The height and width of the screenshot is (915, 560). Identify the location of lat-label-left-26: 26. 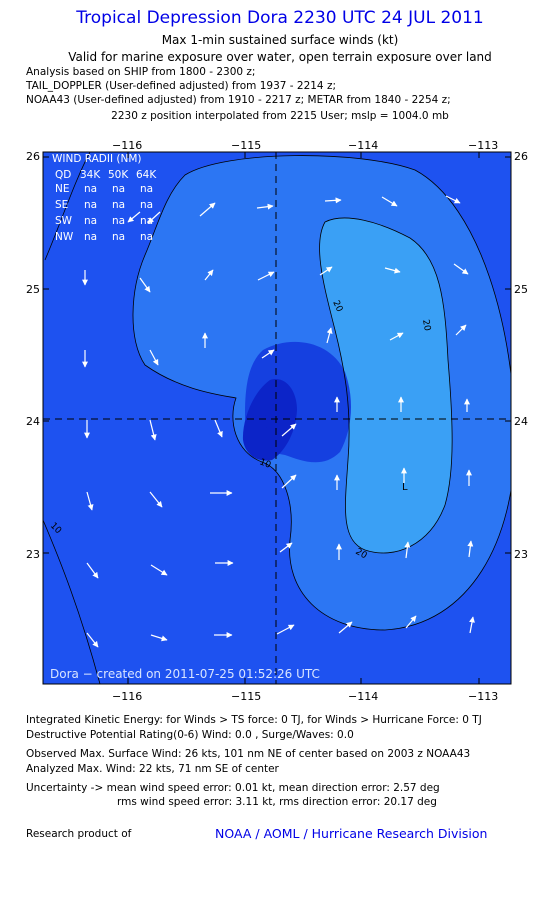
(33, 156).